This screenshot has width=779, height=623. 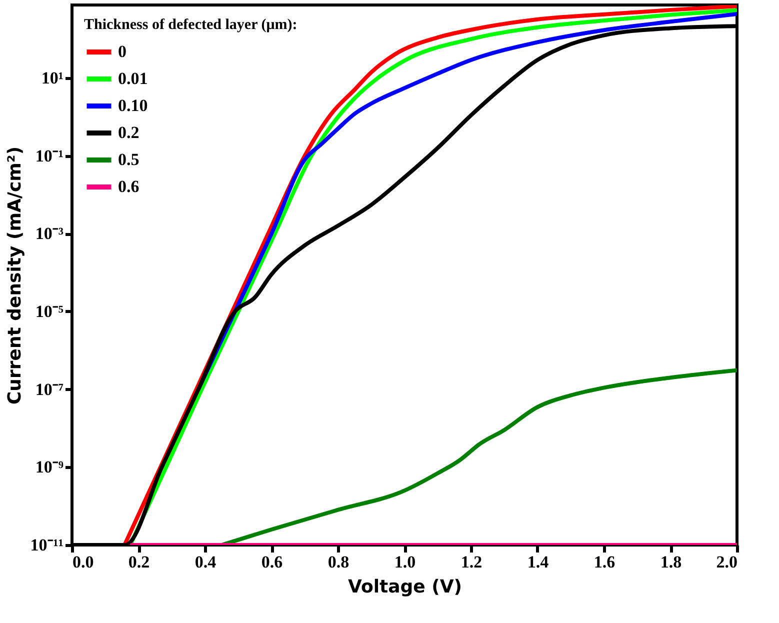 I want to click on legend-label: 0.2, so click(x=129, y=132).